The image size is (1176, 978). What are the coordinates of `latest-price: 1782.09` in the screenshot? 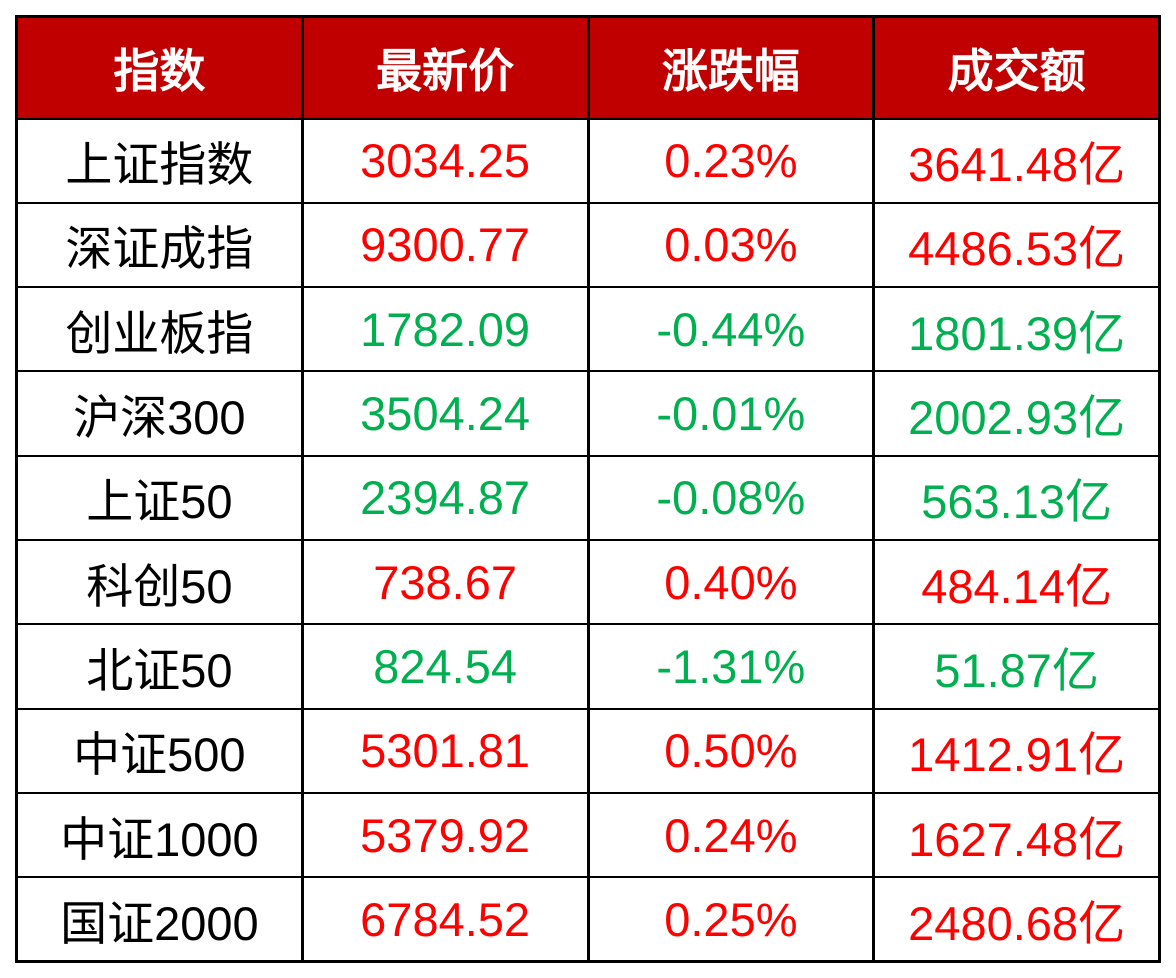 It's located at (445, 329).